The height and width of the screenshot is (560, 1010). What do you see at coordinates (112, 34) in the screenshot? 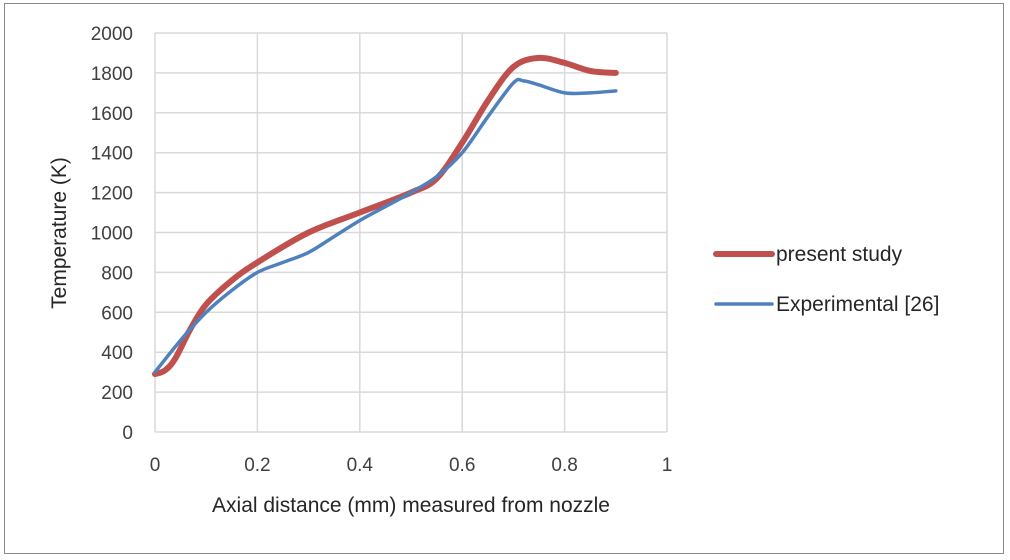
I see `y-tick-label: 2000` at bounding box center [112, 34].